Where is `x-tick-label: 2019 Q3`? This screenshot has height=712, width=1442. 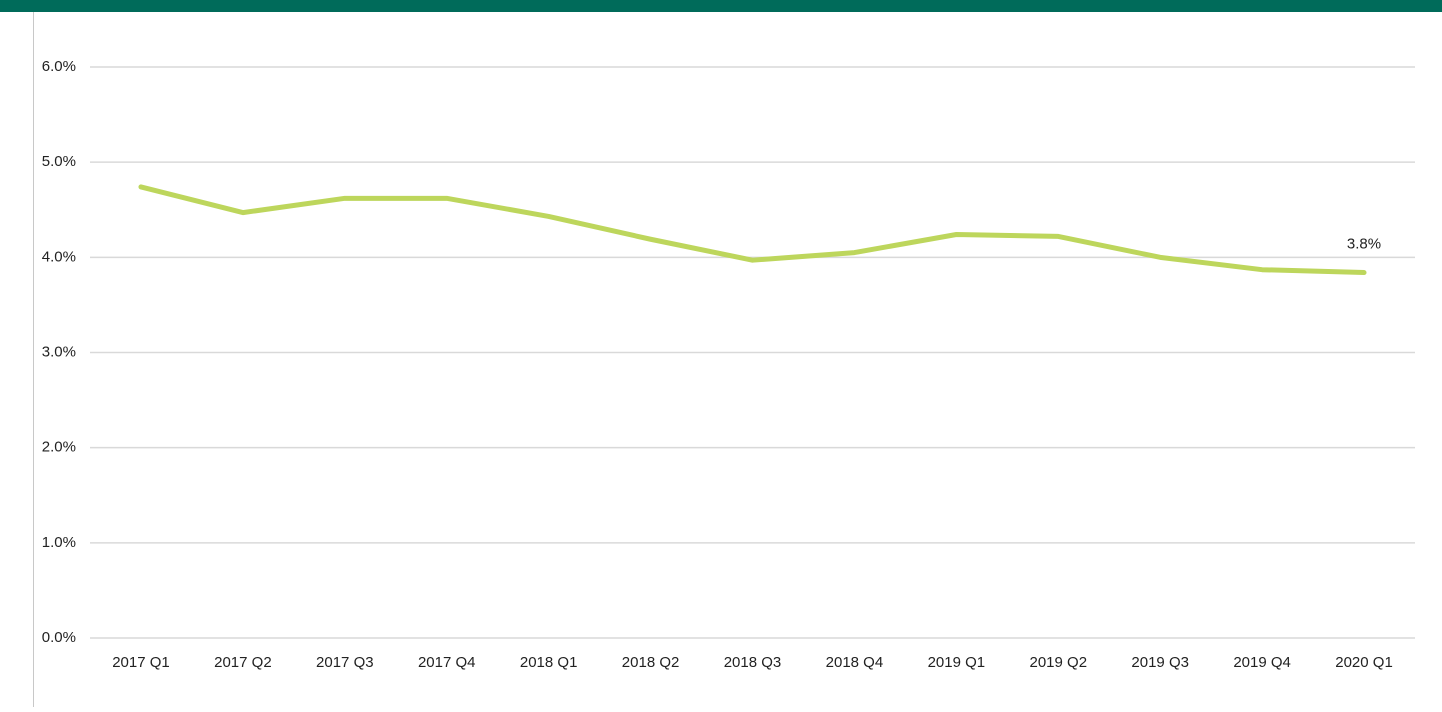
x-tick-label: 2019 Q3 is located at coordinates (1160, 662).